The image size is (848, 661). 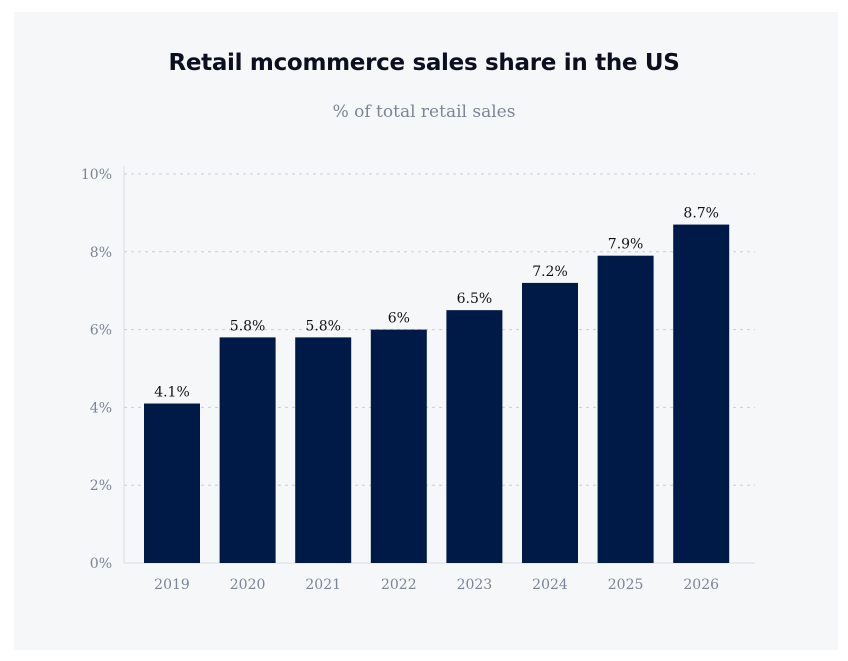 I want to click on y-tick-label: 10%, so click(x=96, y=175).